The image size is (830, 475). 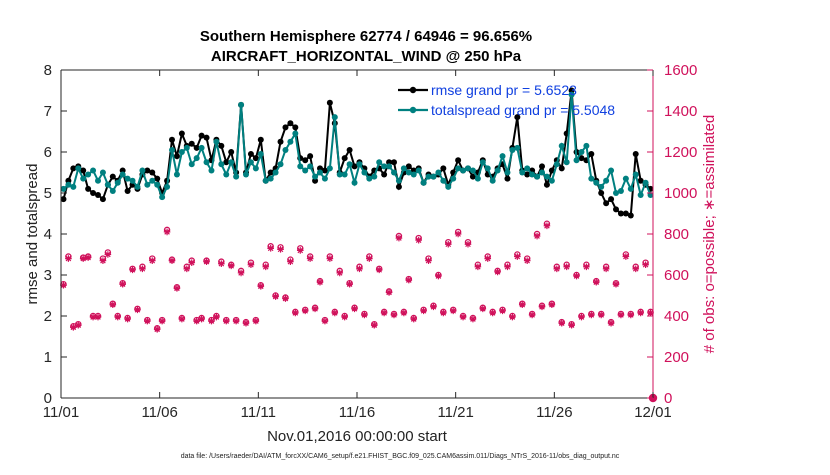 I want to click on x-tick-label: 11/11, so click(x=258, y=412).